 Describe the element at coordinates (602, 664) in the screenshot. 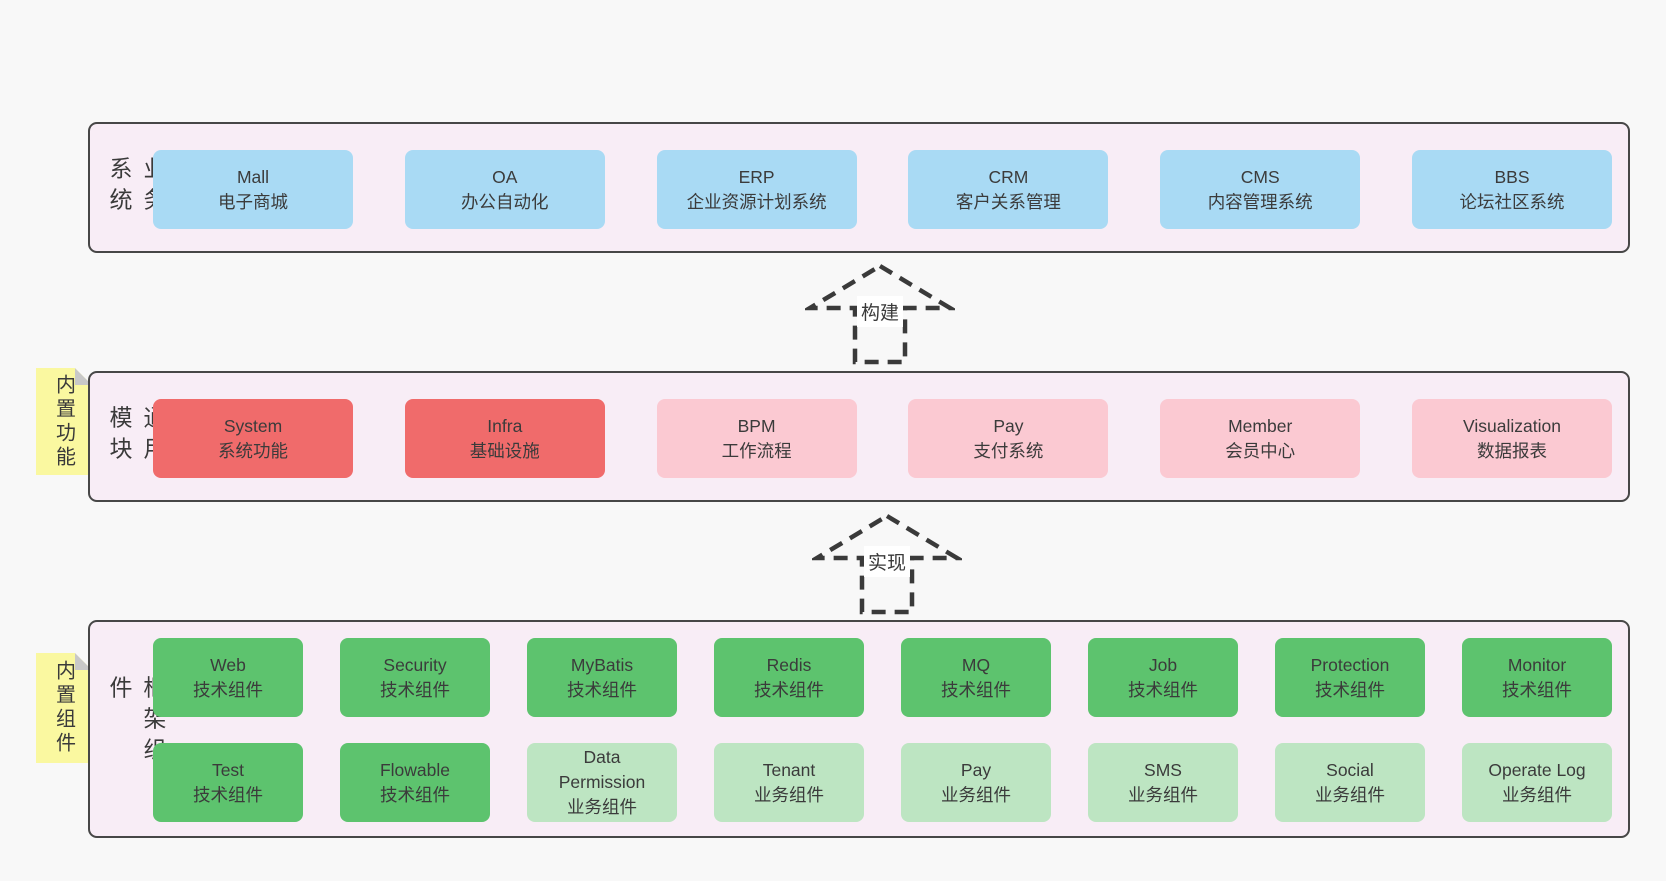

I see `box-title: MyBatis` at that location.